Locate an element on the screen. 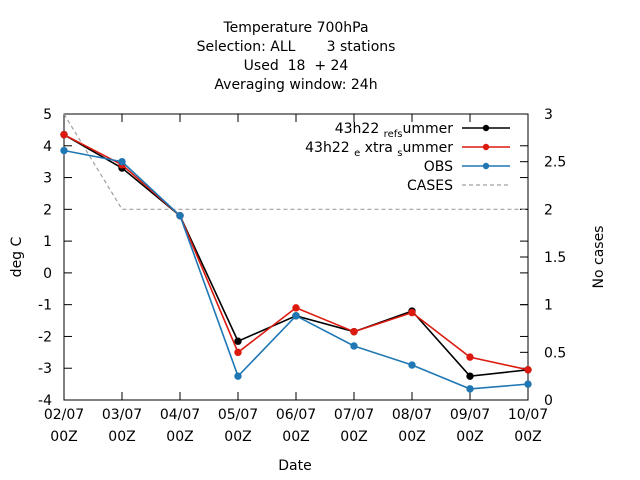  y-tick-label: 4 is located at coordinates (47, 147).